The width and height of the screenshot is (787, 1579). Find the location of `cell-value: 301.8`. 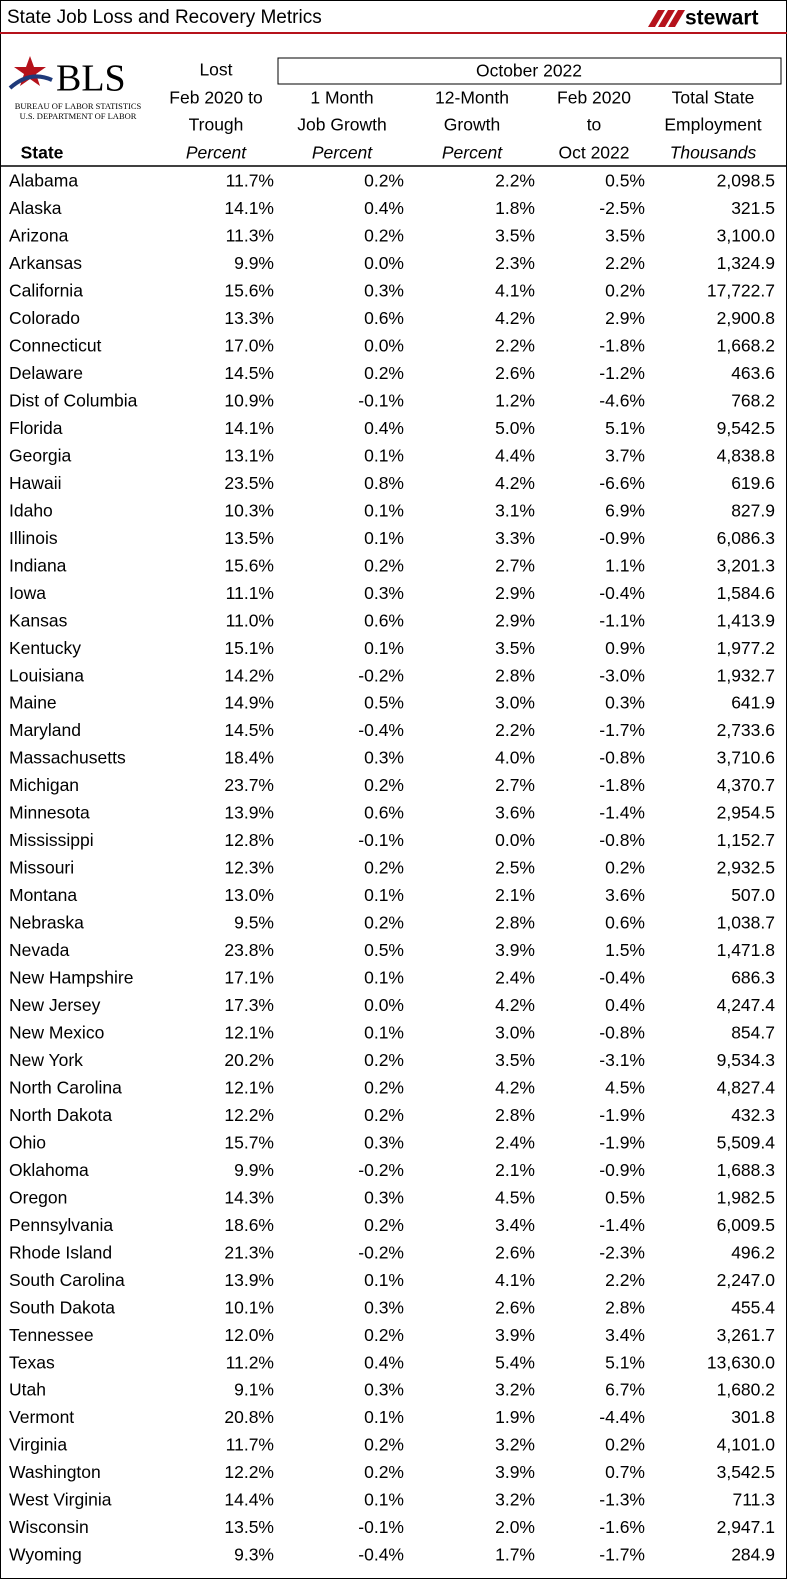

cell-value: 301.8 is located at coordinates (753, 1417).